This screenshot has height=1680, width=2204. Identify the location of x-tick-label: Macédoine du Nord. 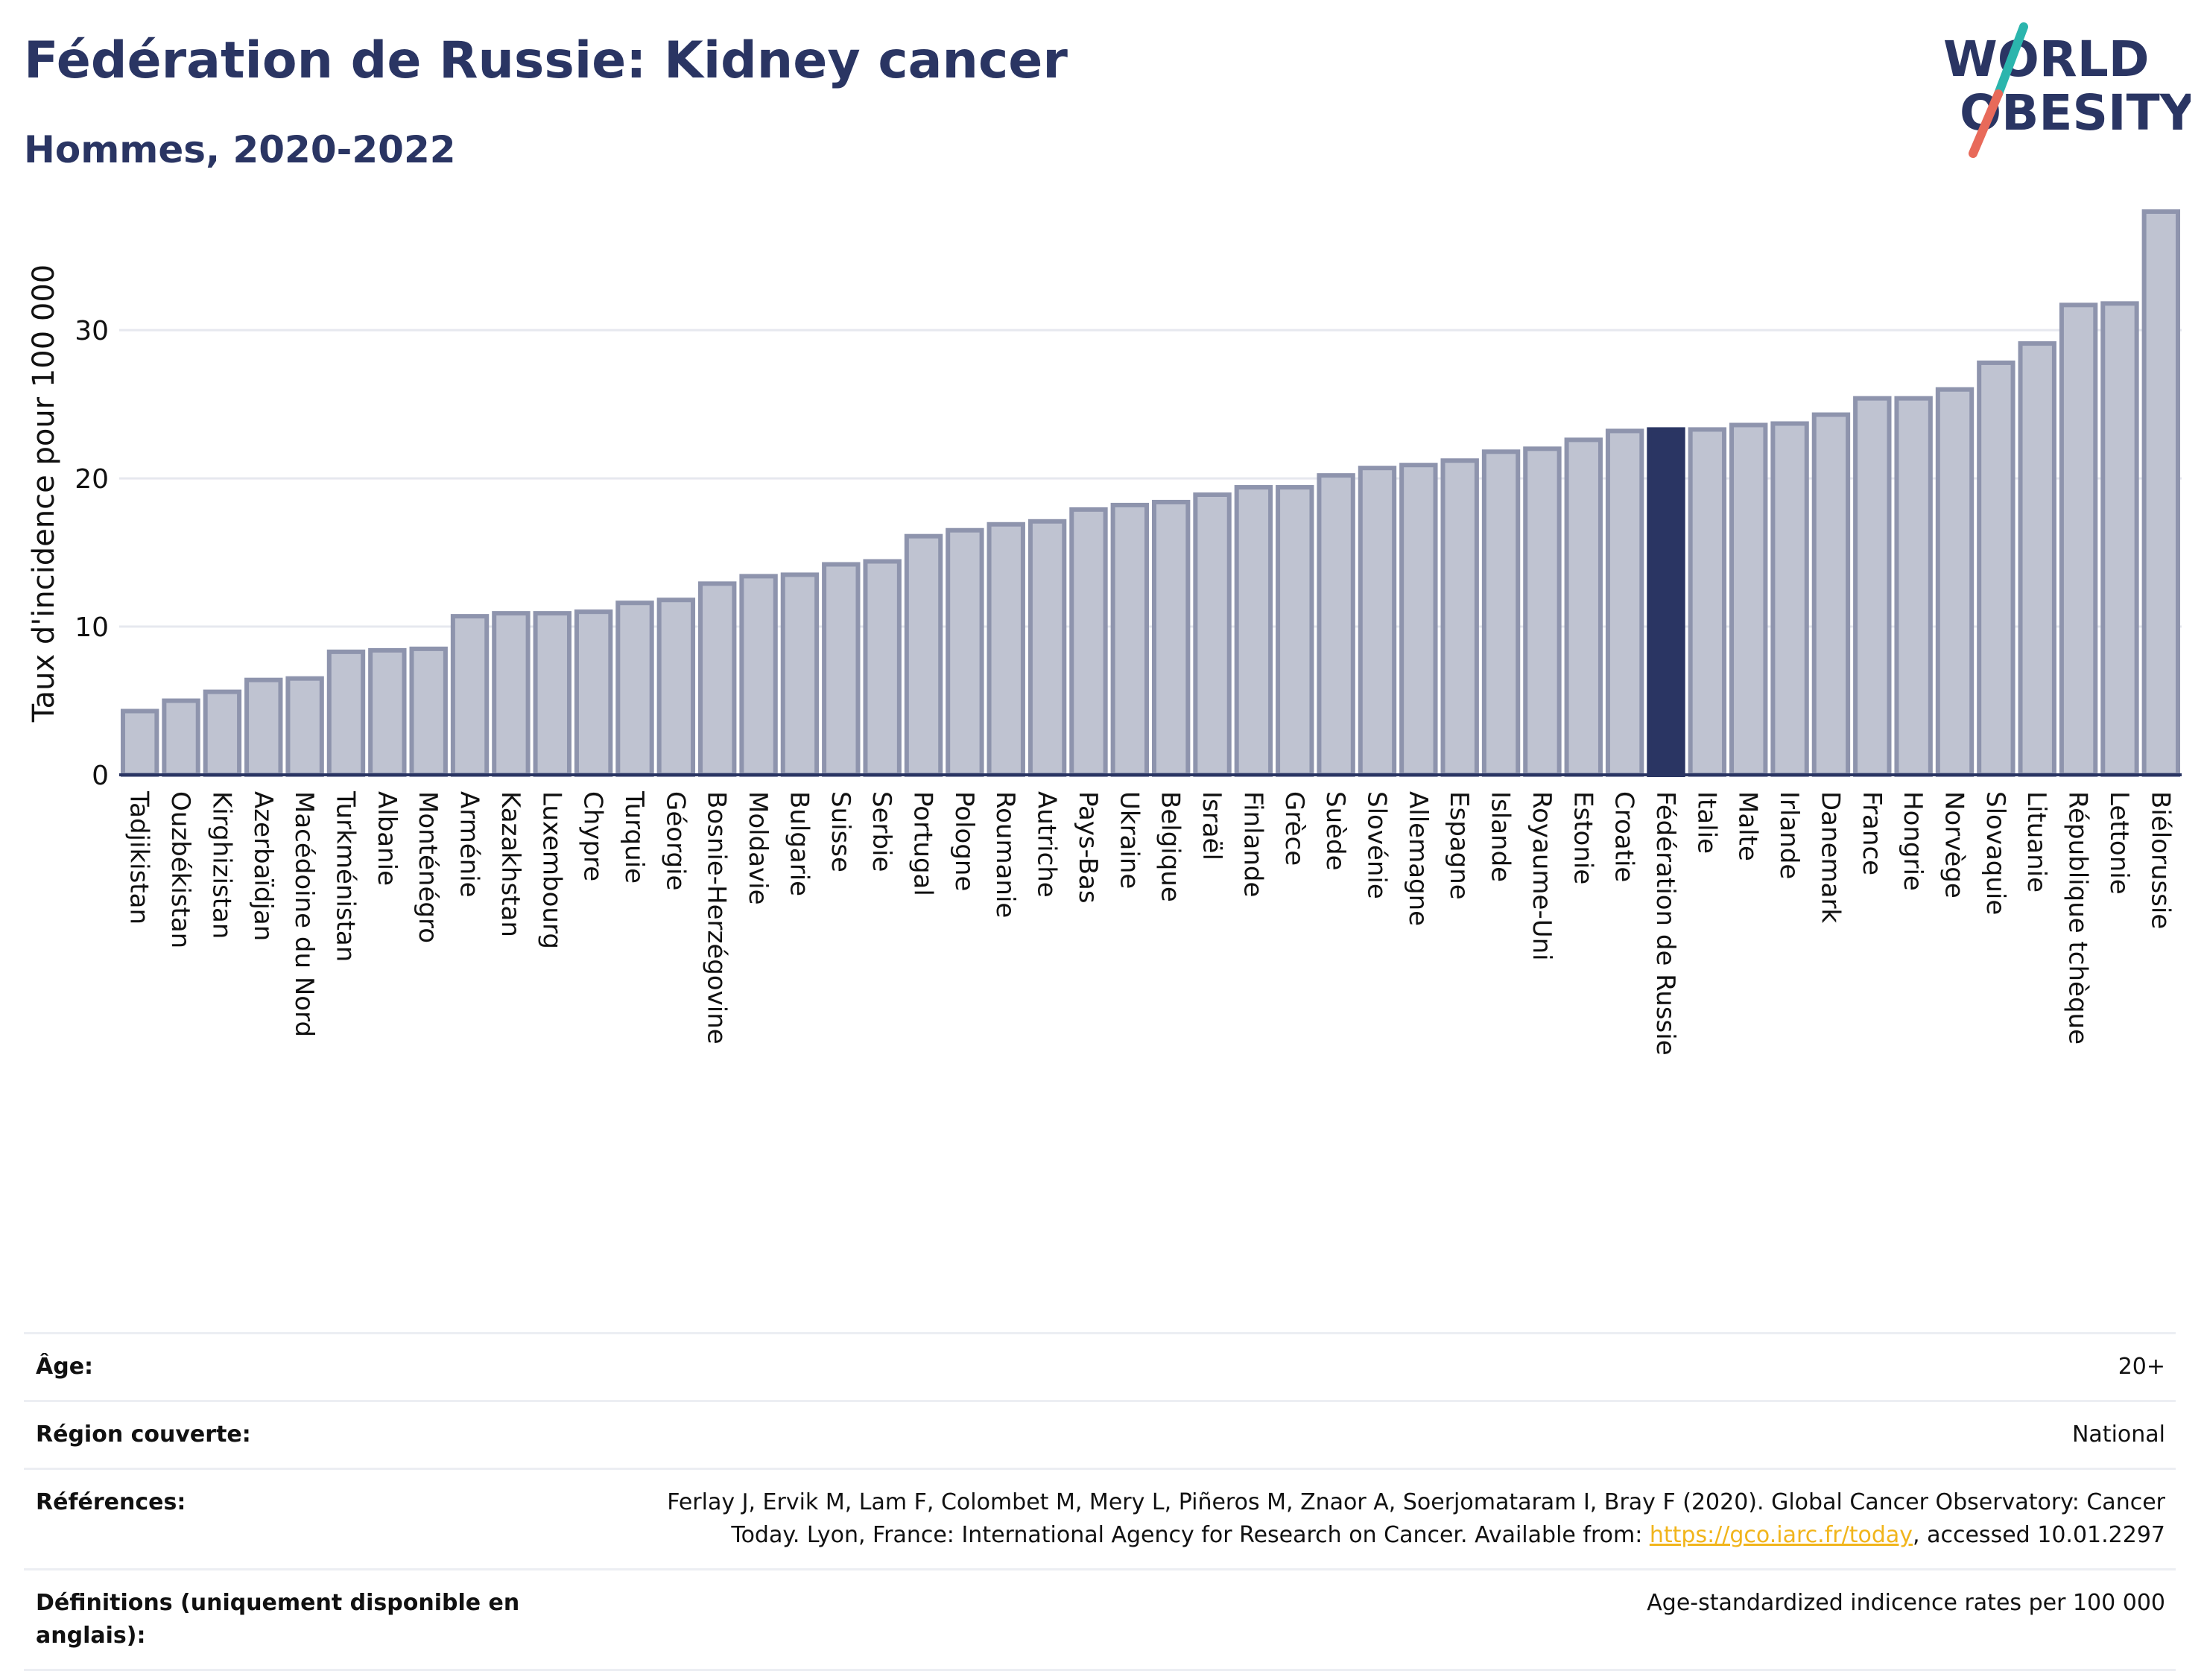
(304, 914).